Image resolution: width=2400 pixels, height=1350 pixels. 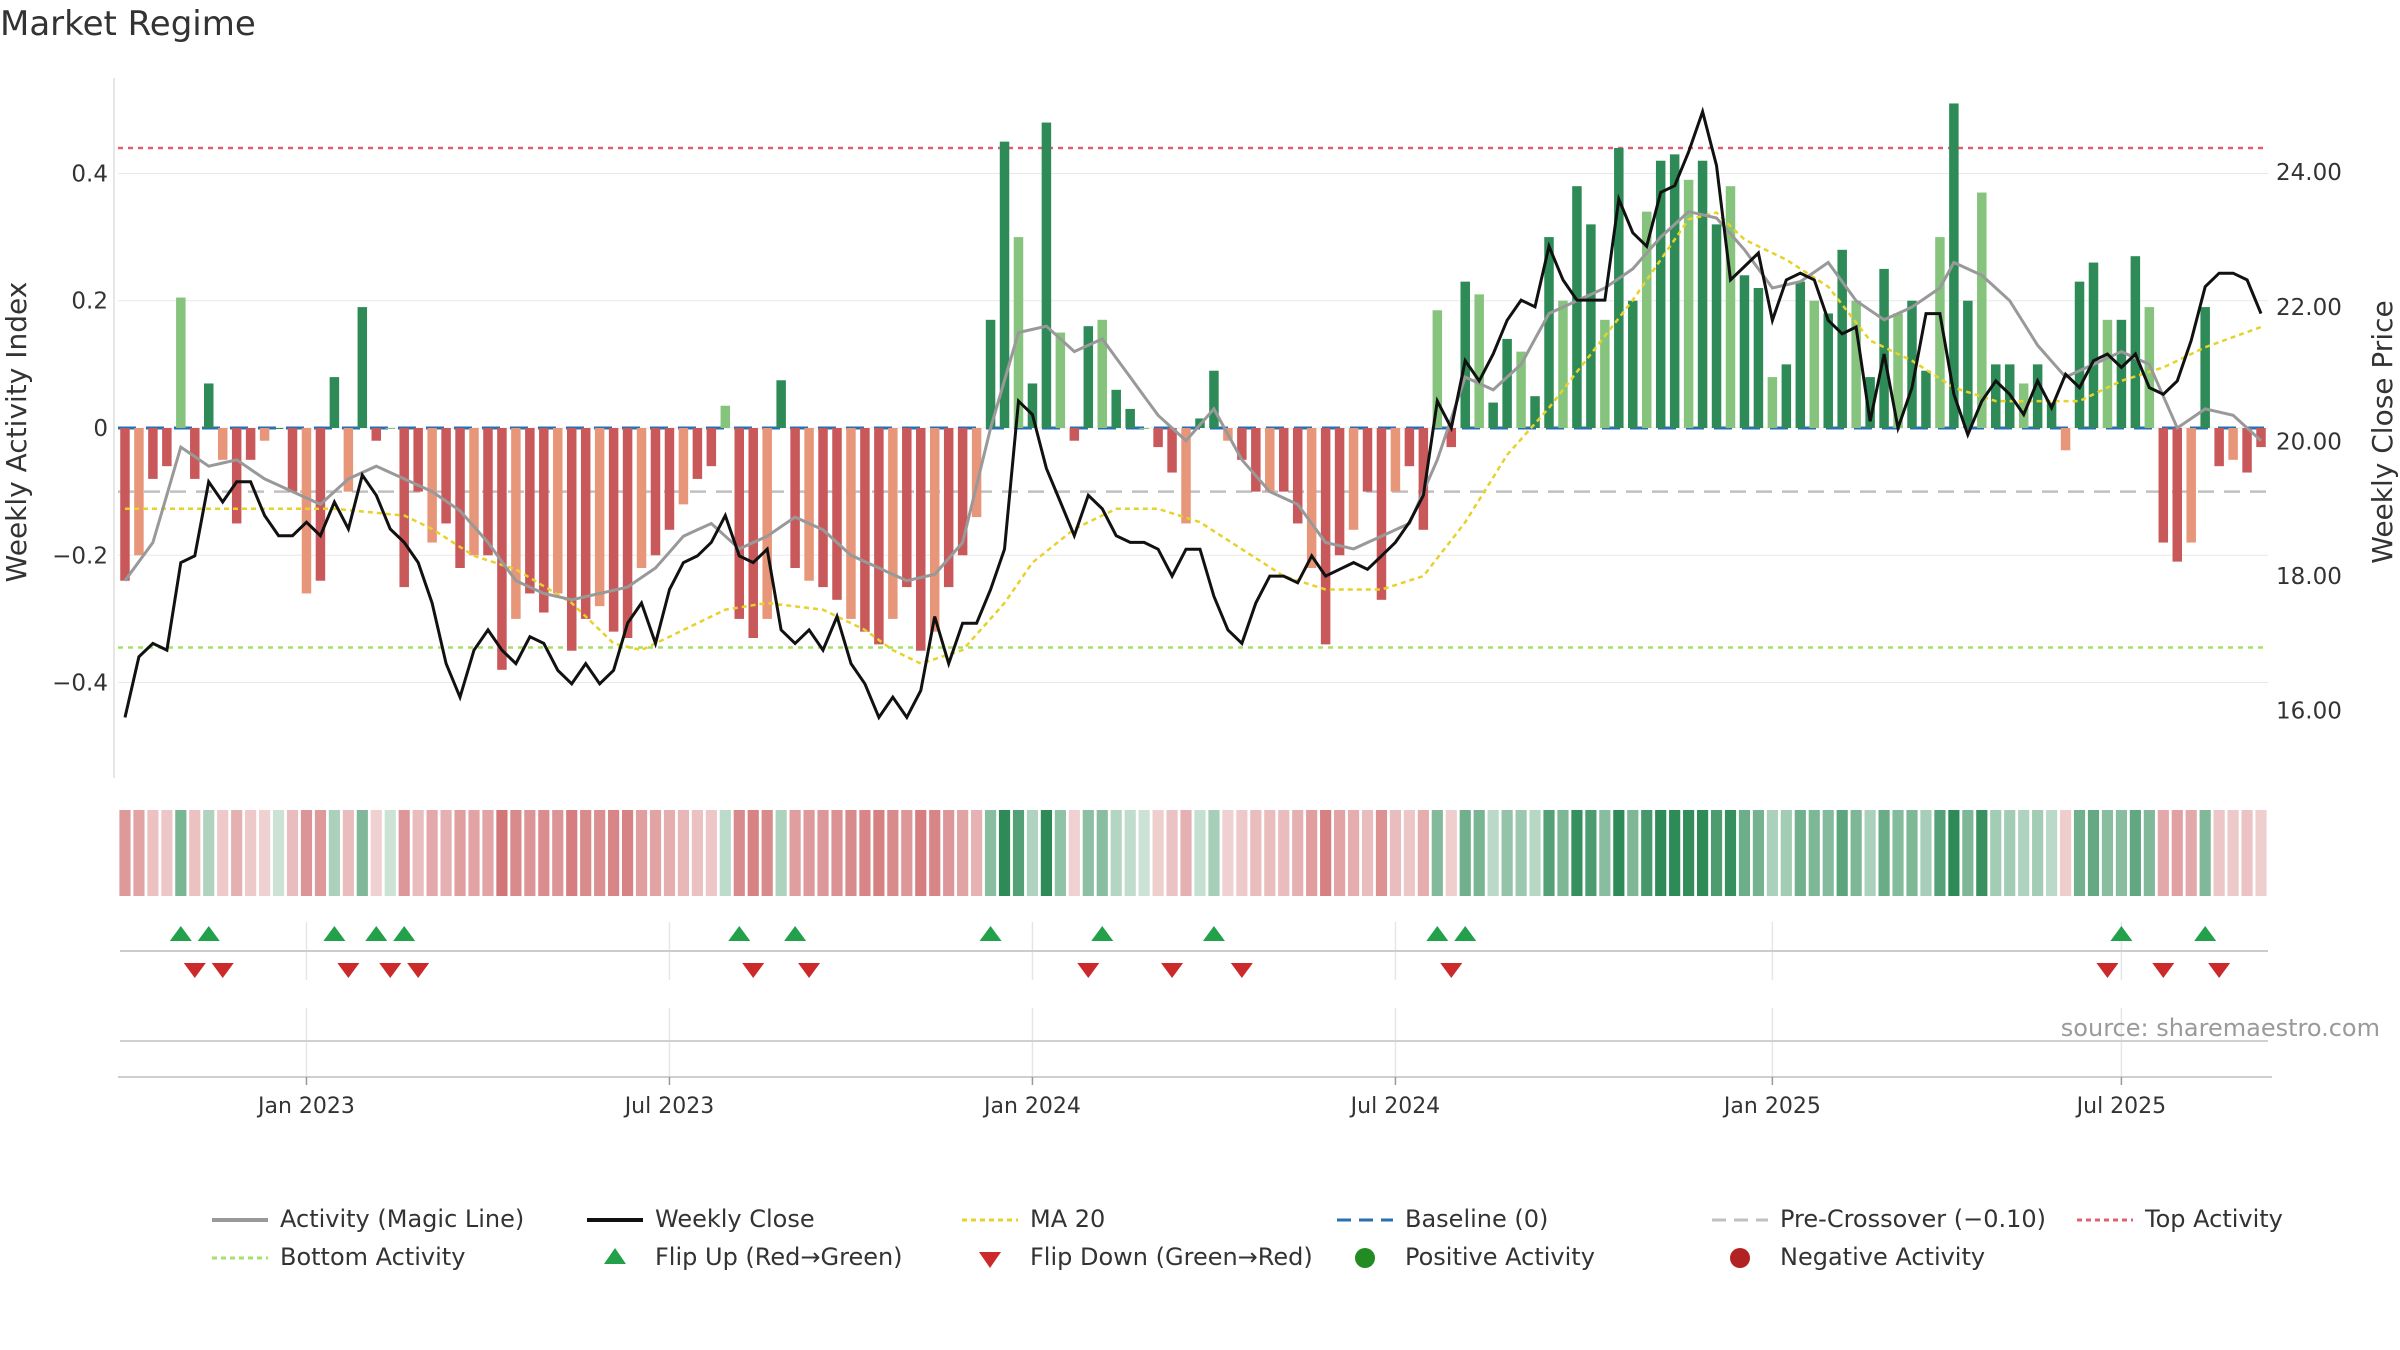 What do you see at coordinates (1500, 1257) in the screenshot?
I see `legend-label: Positive Activity` at bounding box center [1500, 1257].